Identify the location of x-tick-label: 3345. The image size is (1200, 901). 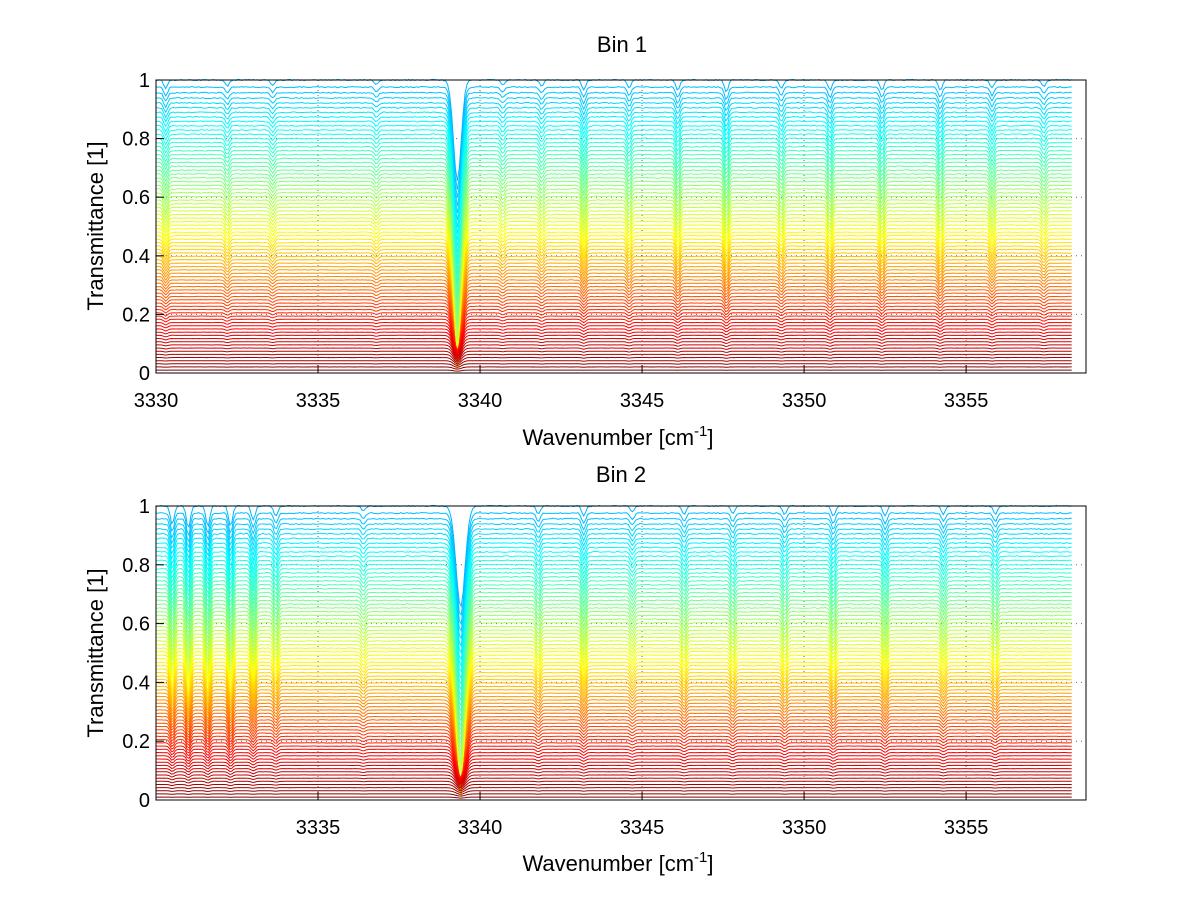
(642, 401).